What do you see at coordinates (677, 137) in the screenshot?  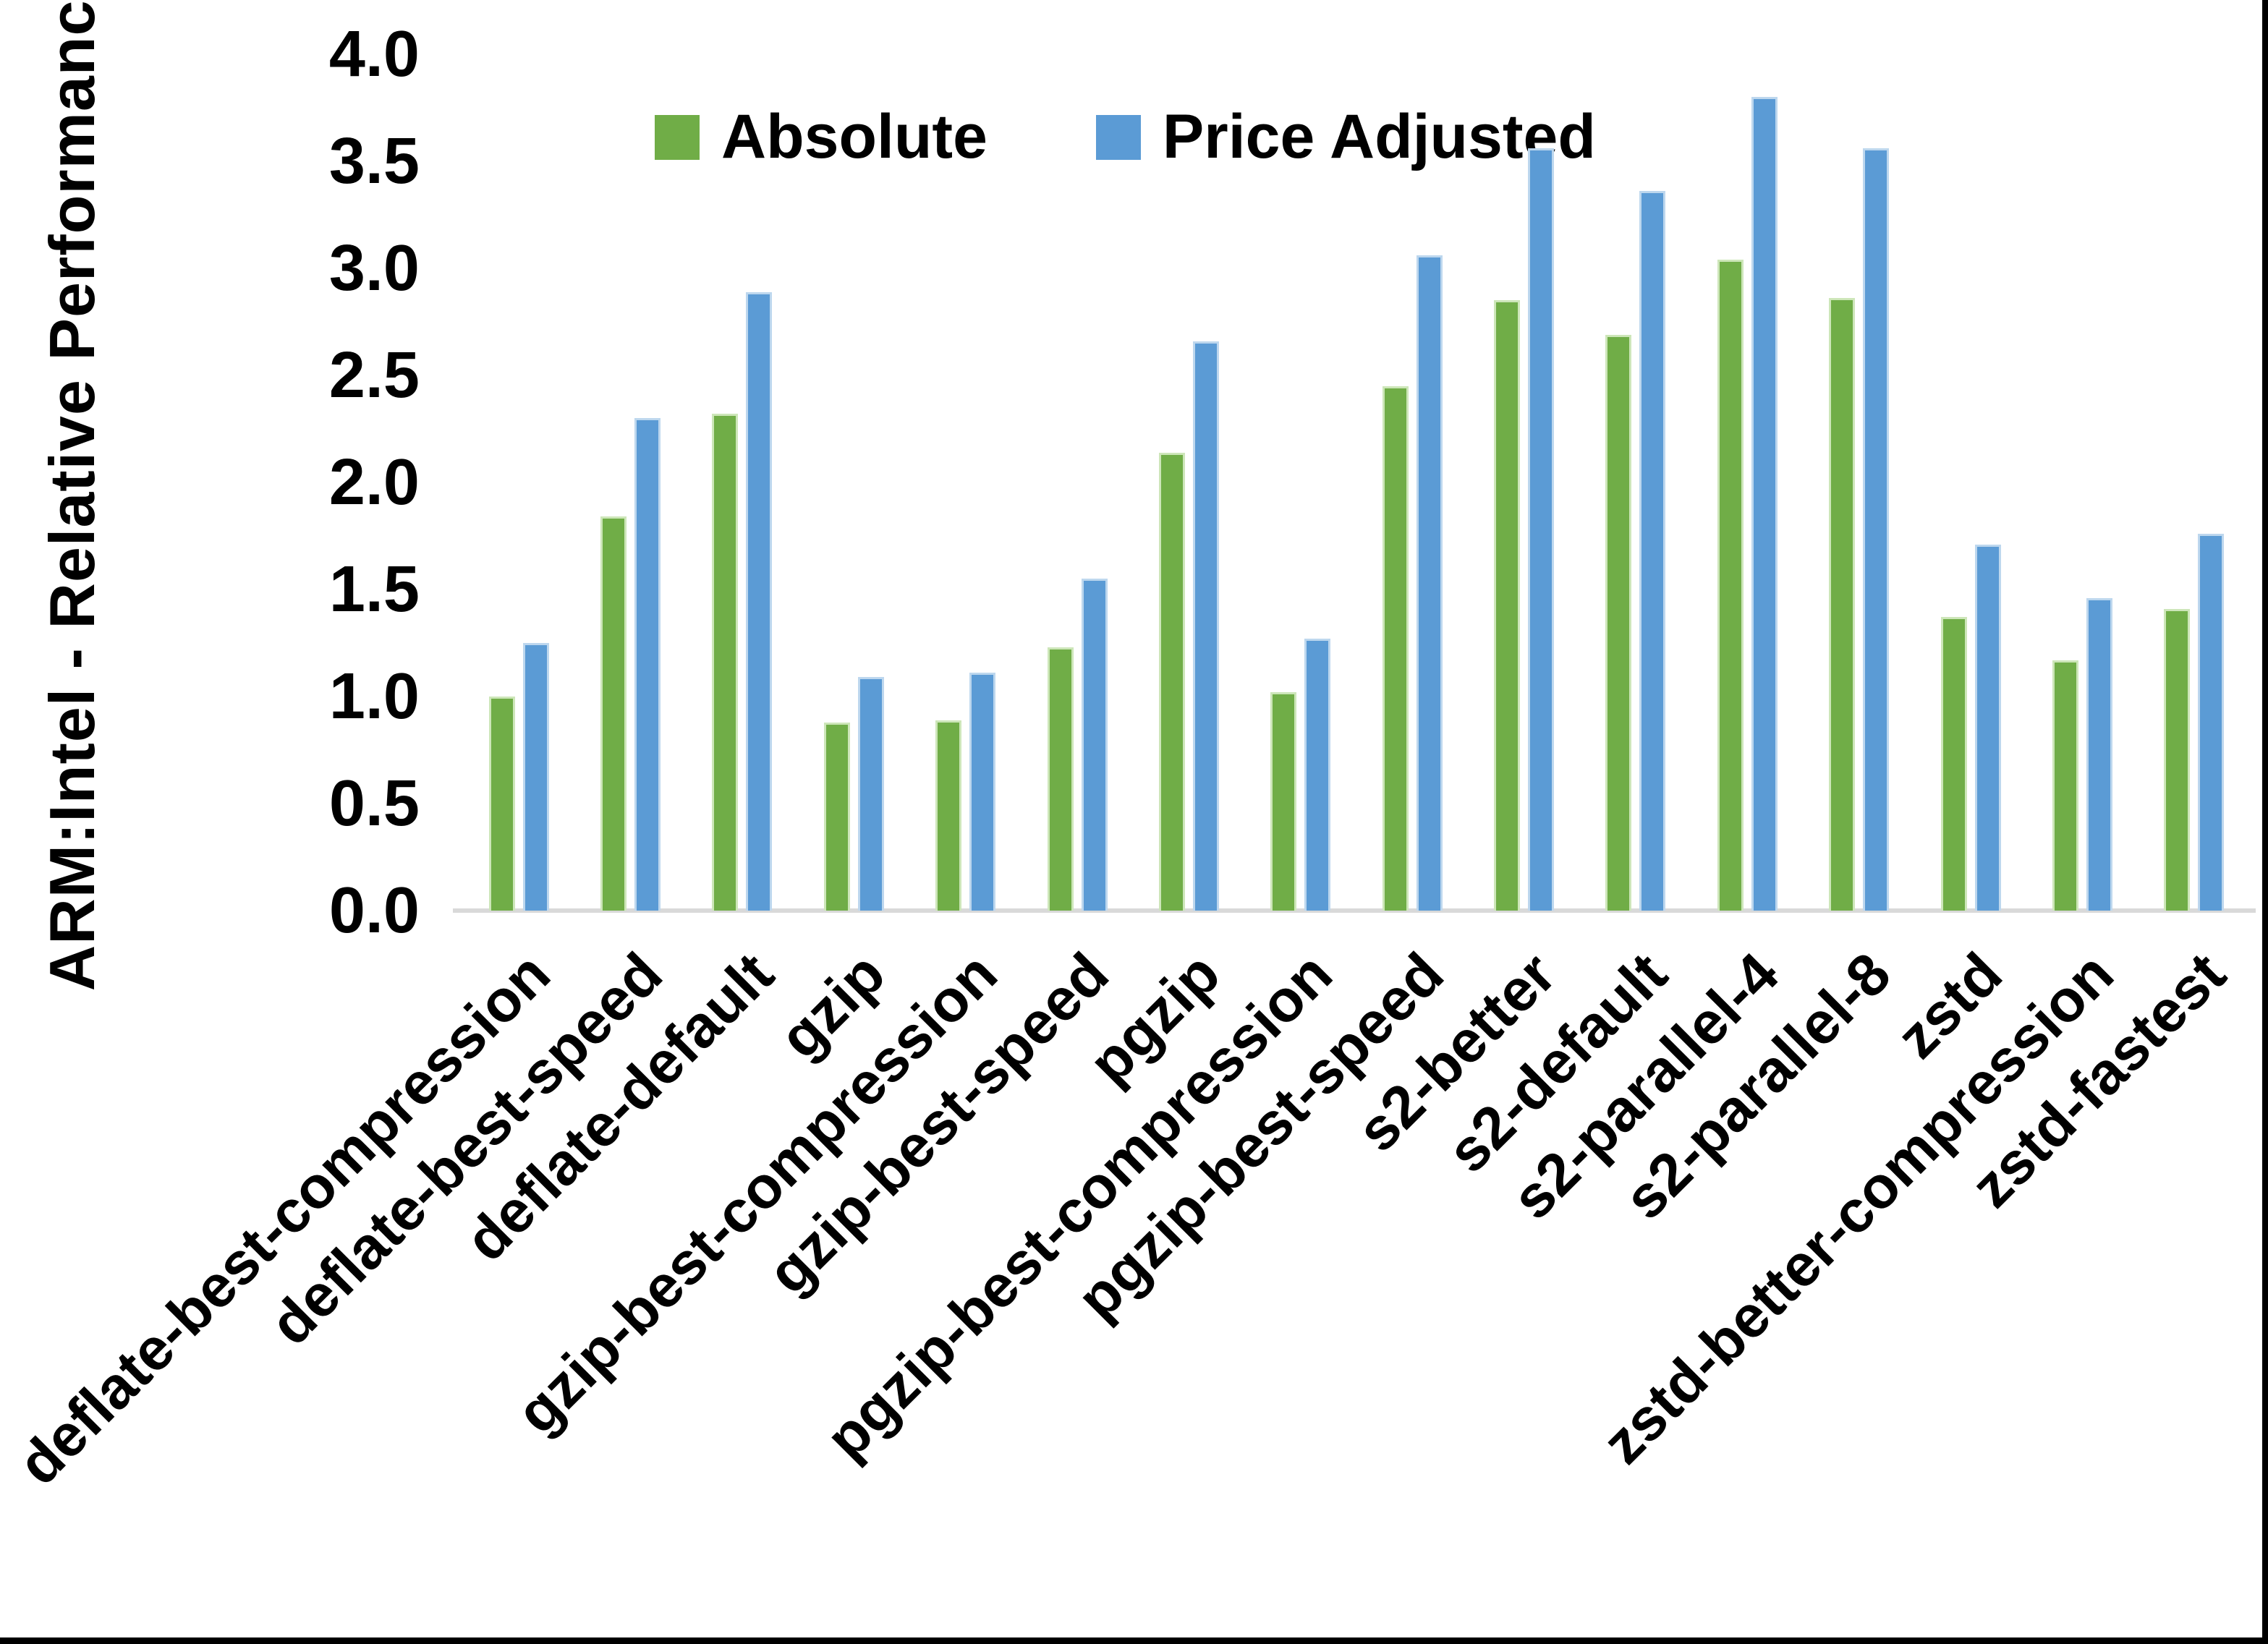 I see `legend-swatch-absolute` at bounding box center [677, 137].